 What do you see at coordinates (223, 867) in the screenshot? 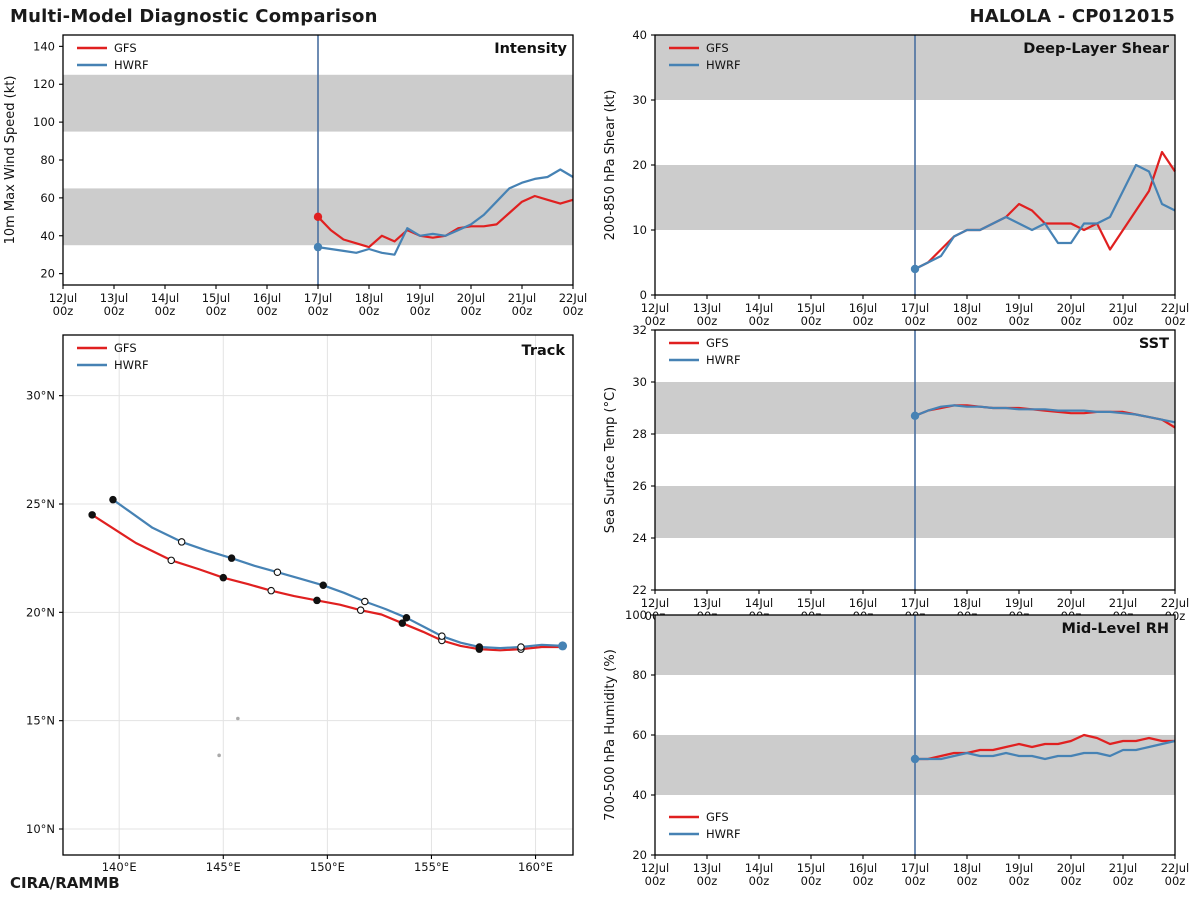
I see `svg-text: 145°E` at bounding box center [223, 867].